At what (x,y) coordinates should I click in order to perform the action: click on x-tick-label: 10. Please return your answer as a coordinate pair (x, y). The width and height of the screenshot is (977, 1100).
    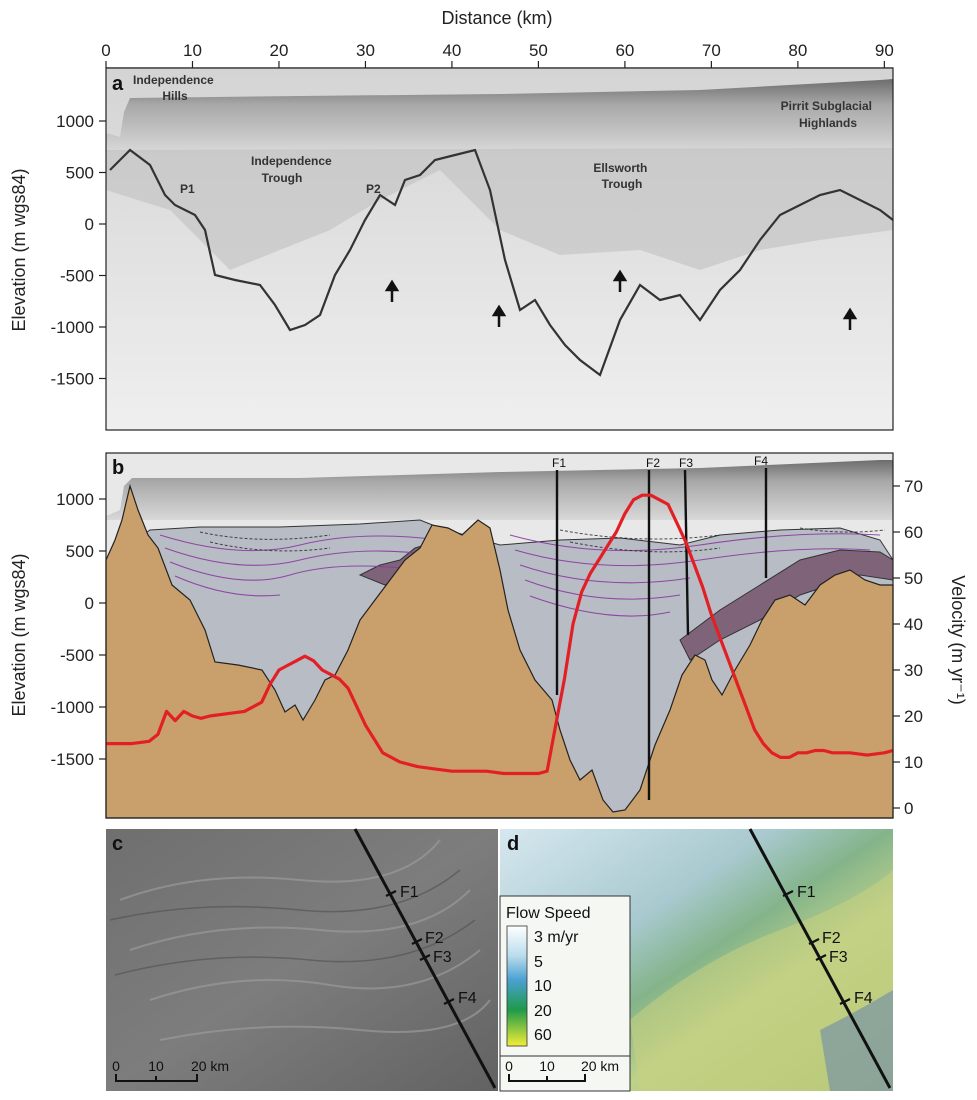
    Looking at the image, I should click on (192, 50).